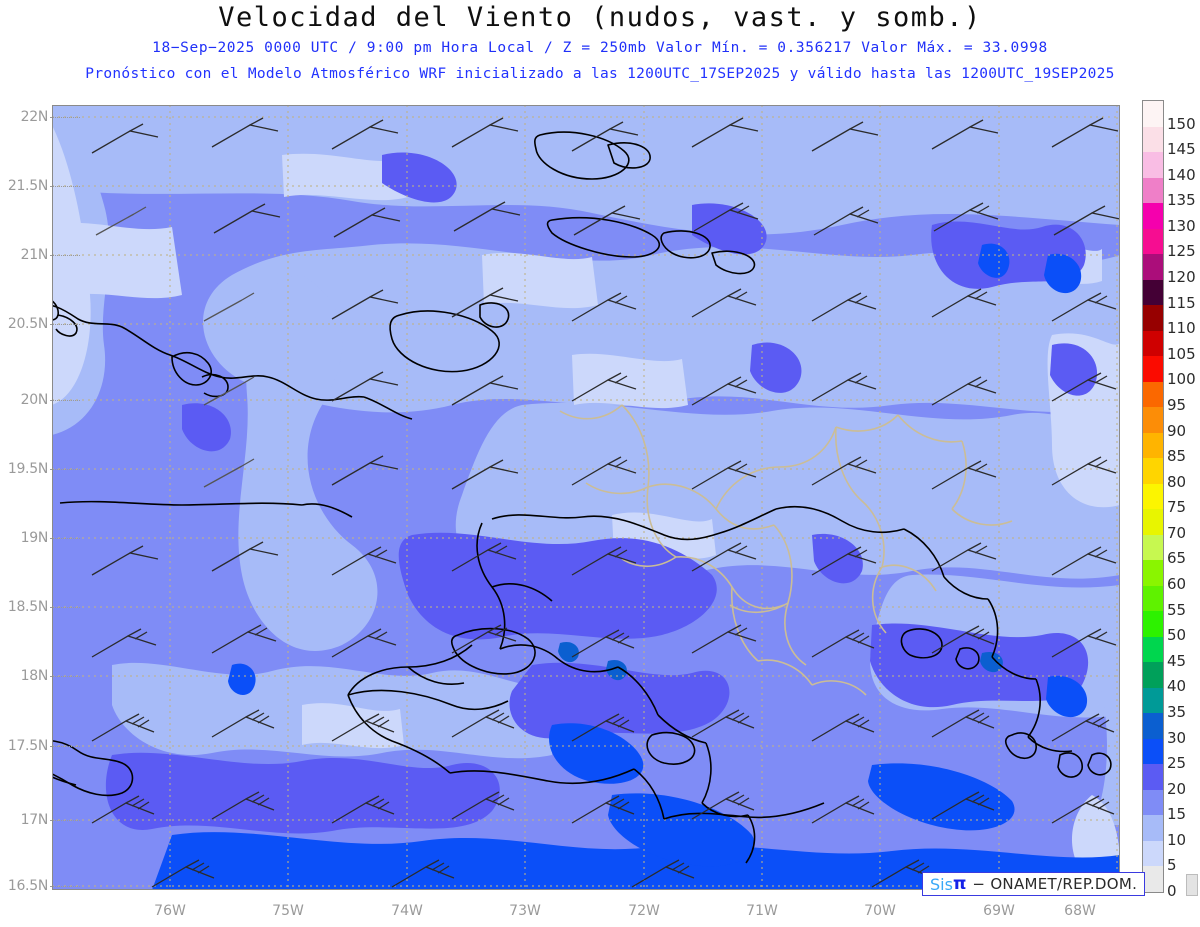 This screenshot has width=1200, height=927. Describe the element at coordinates (34, 676) in the screenshot. I see `latitude-tick-label: 18N` at that location.